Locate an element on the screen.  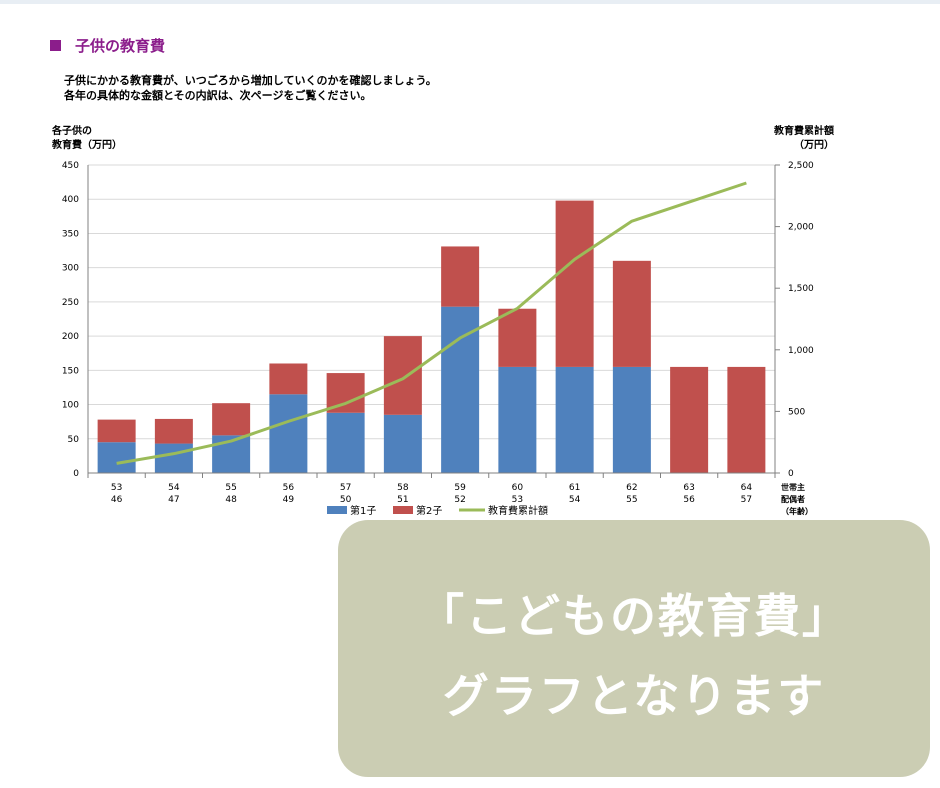
x-tick-label-head: 64 is located at coordinates (747, 488).